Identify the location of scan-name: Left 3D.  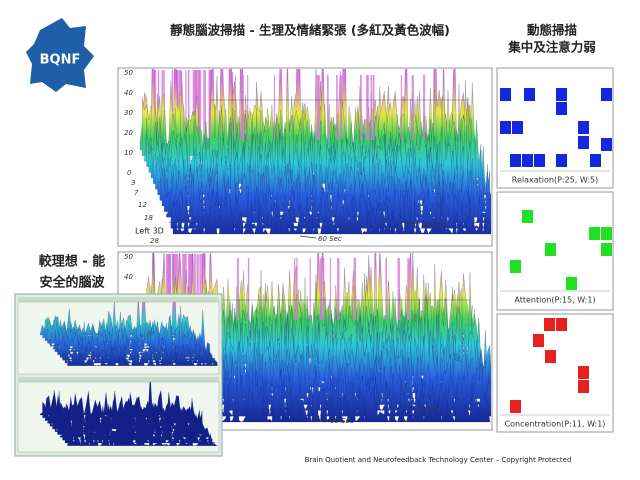
(149, 231).